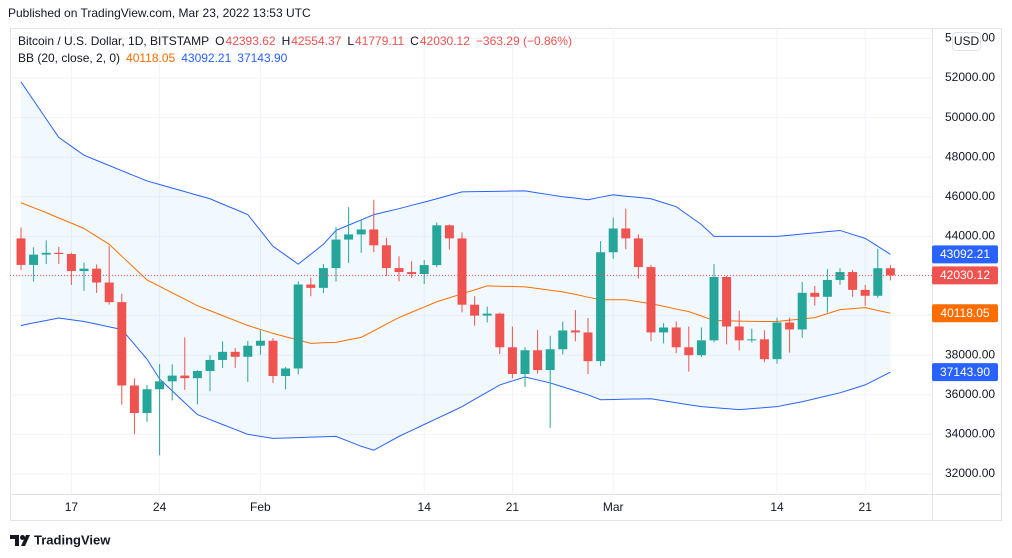  I want to click on ohlc-label: C, so click(414, 41).